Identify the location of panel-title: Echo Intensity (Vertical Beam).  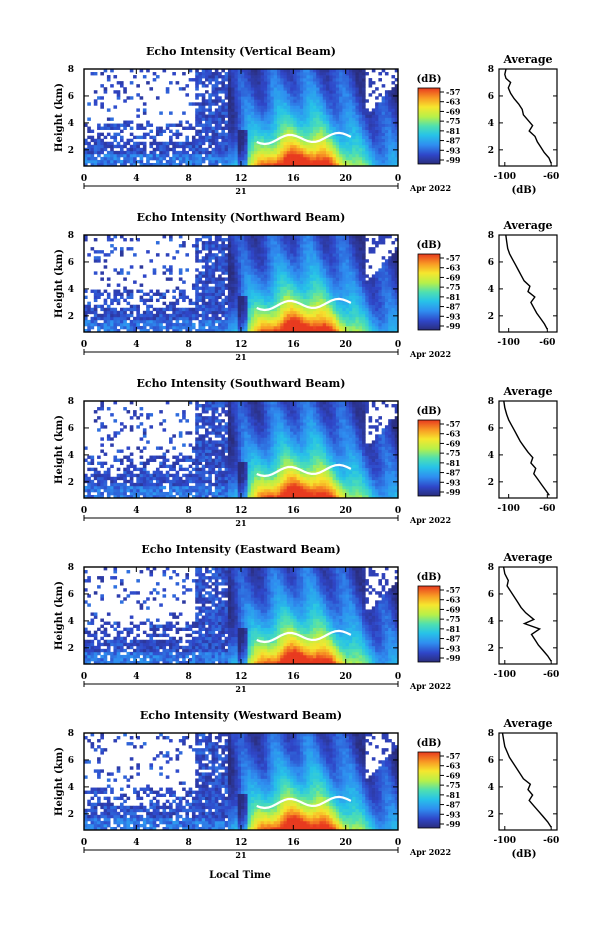
(241, 51).